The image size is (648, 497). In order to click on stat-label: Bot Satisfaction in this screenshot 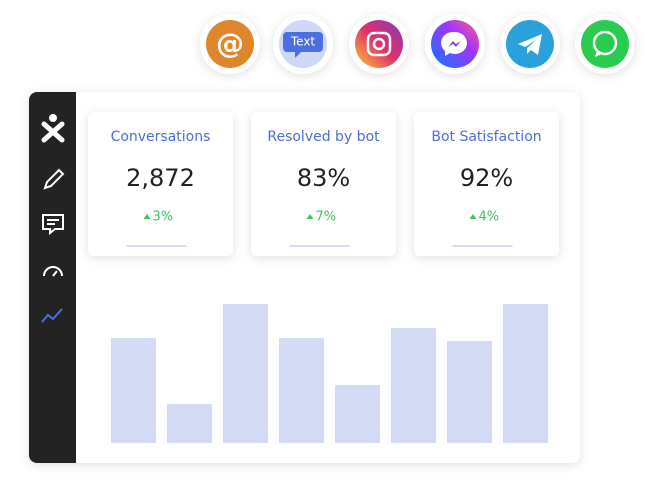, I will do `click(486, 137)`.